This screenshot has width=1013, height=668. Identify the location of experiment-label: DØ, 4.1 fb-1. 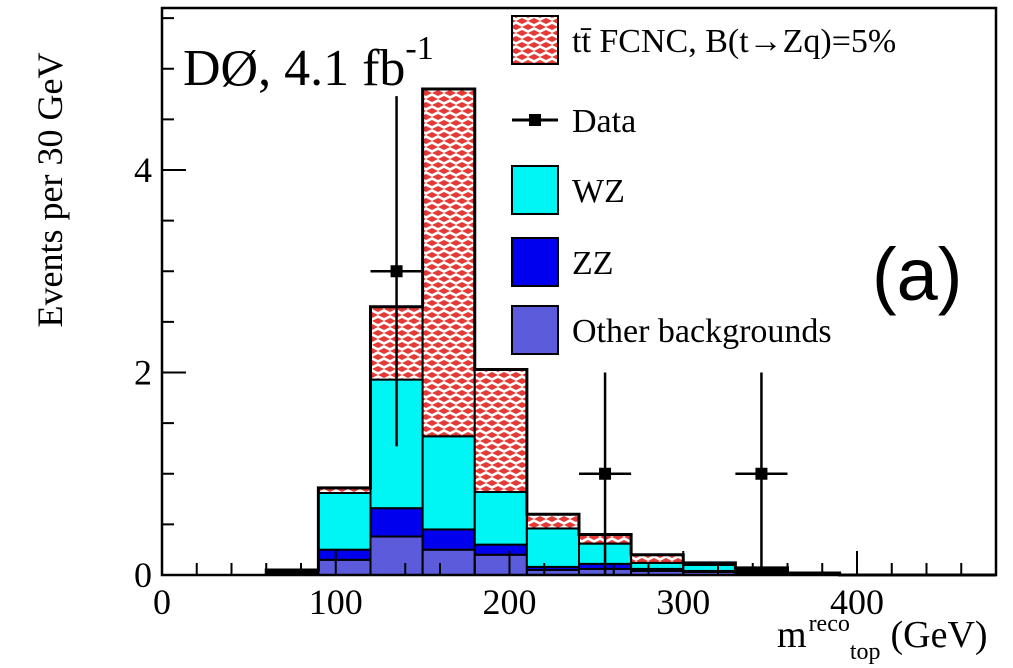
(308, 63).